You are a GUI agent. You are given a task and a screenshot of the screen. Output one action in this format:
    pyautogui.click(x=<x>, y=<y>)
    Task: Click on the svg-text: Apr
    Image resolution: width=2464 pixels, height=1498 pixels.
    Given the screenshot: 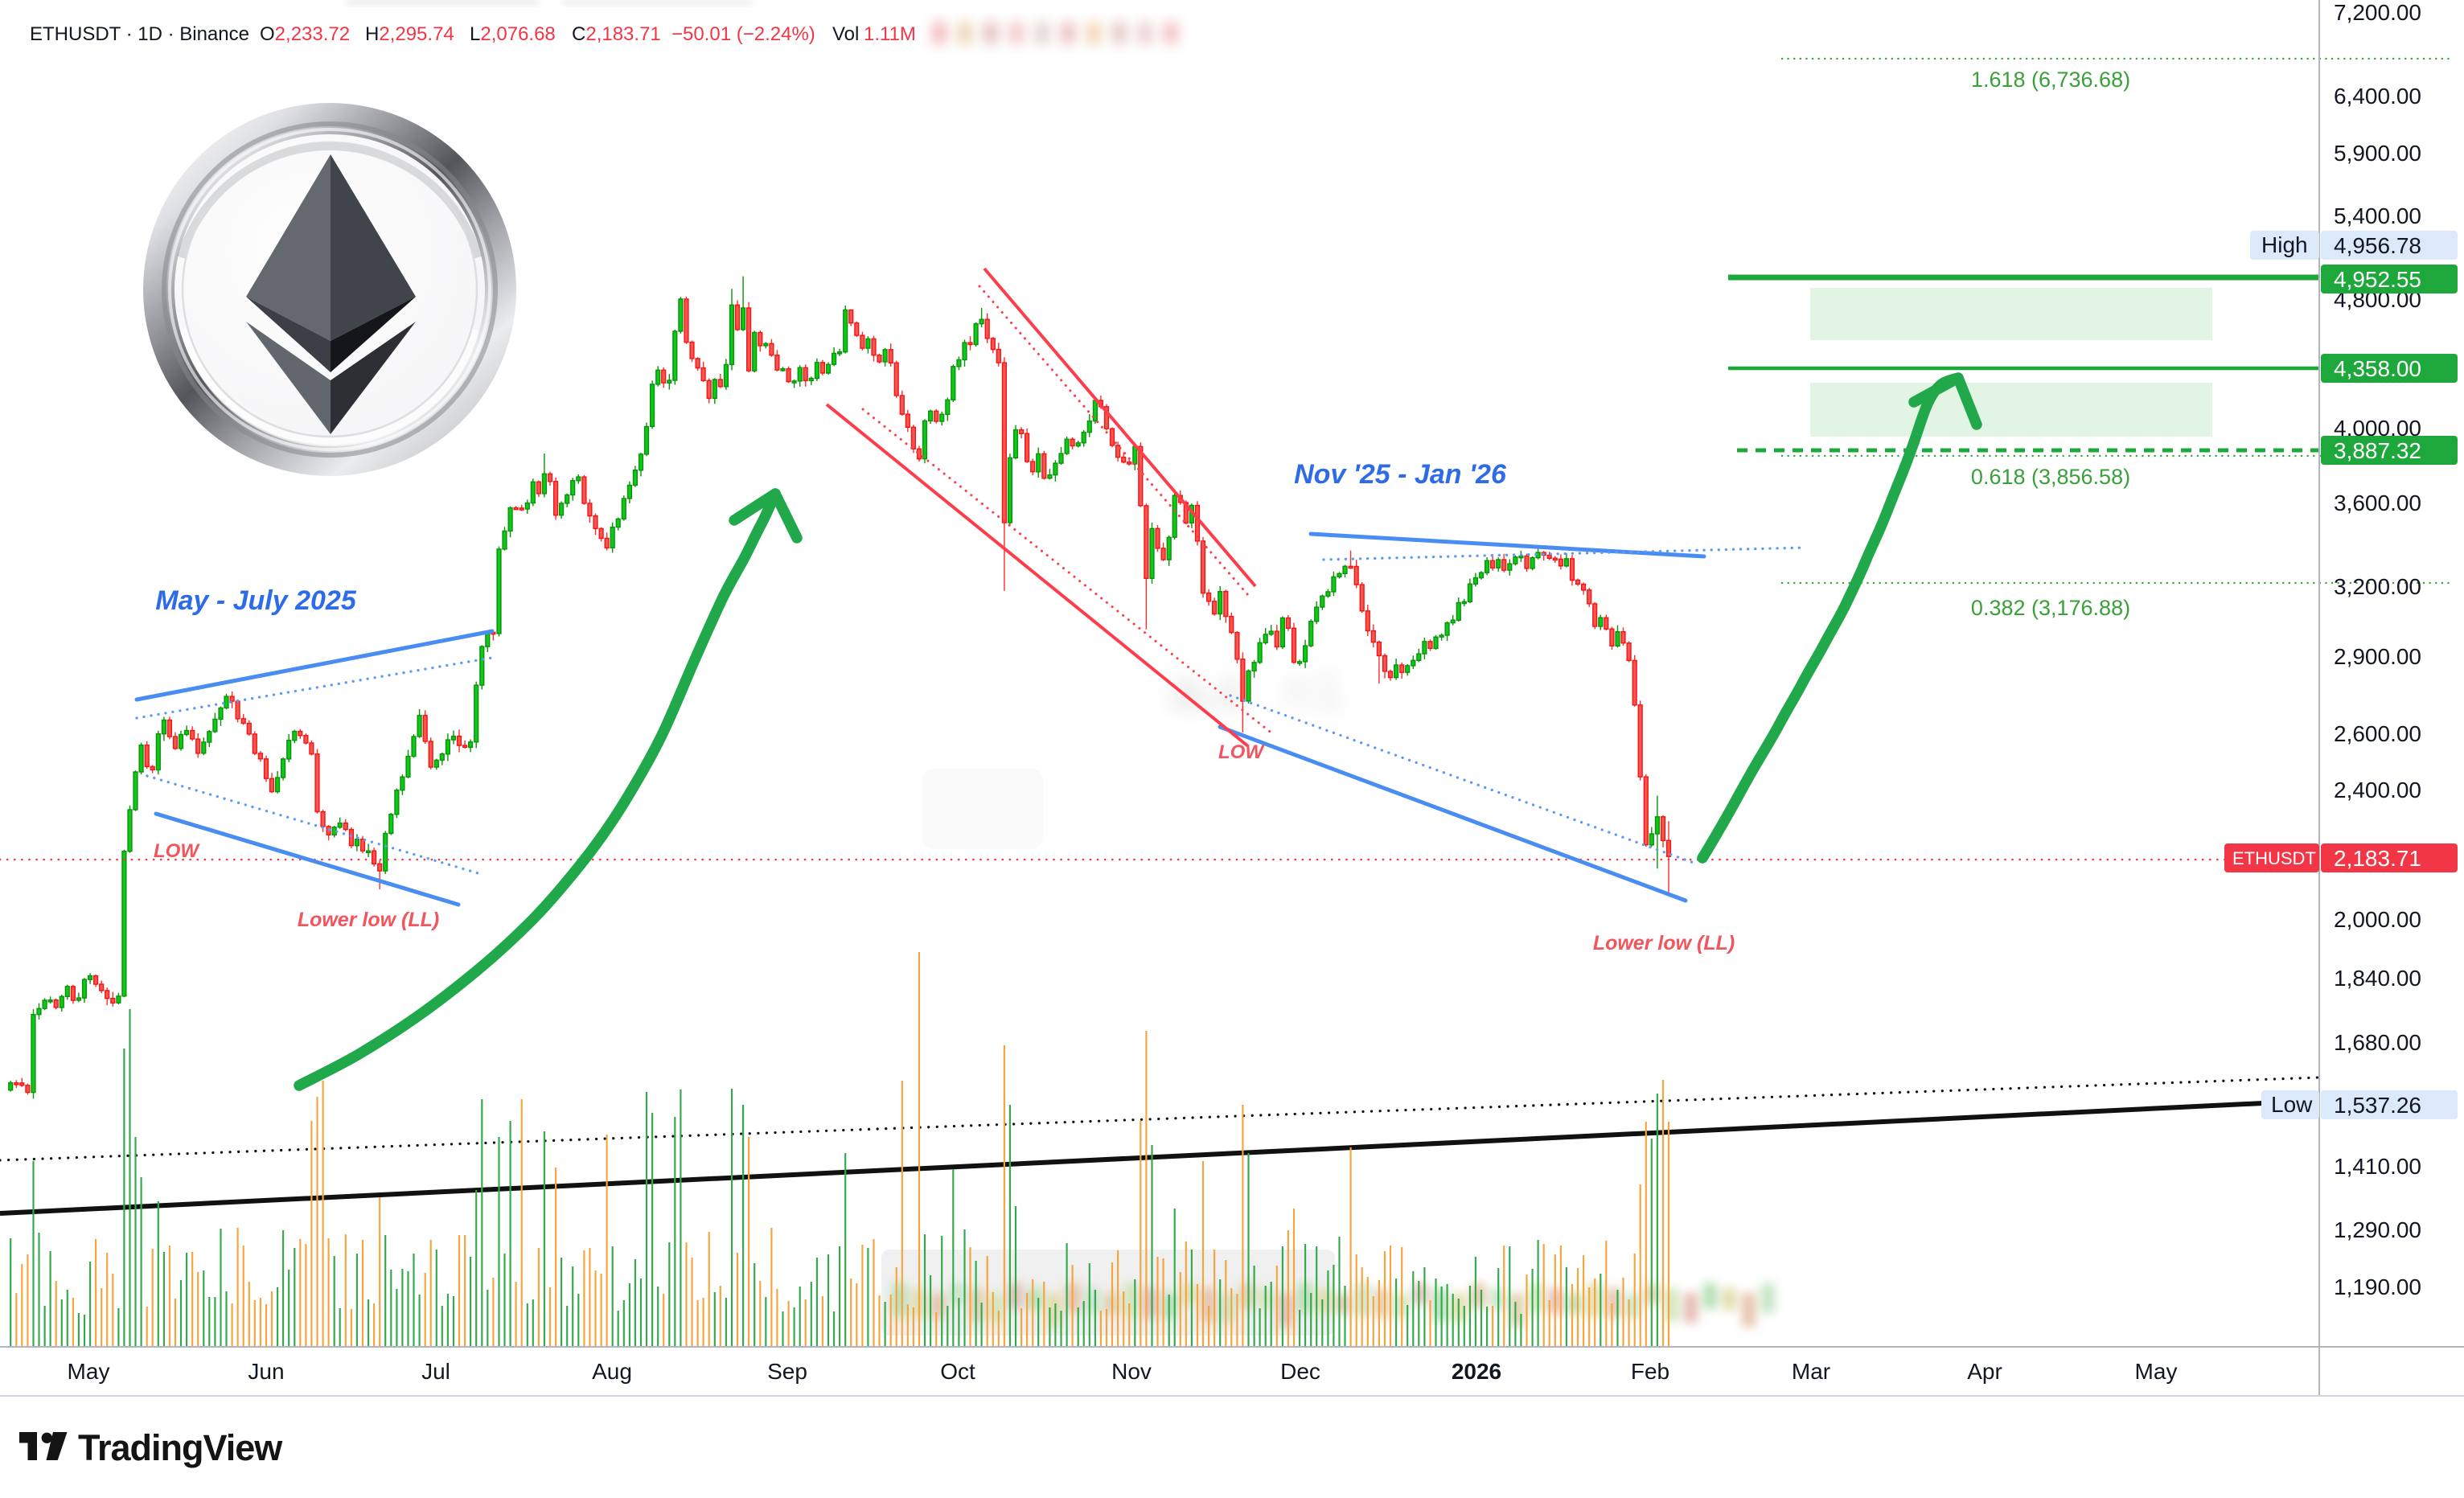 What is the action you would take?
    pyautogui.click(x=1984, y=1372)
    